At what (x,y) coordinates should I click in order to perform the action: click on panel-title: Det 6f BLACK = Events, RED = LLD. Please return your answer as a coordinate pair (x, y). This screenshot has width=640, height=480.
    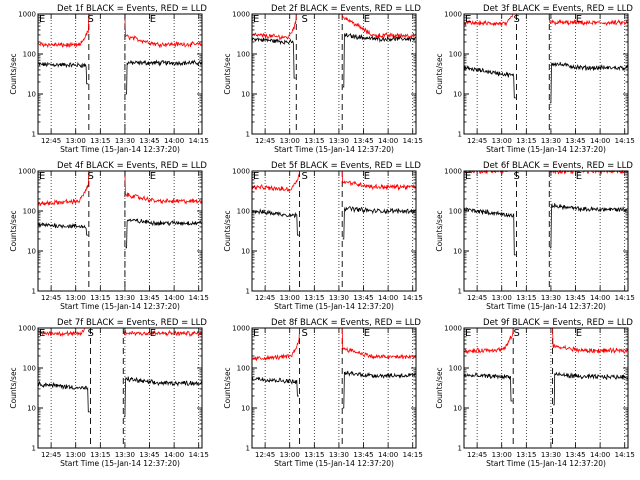
    Looking at the image, I should click on (558, 166).